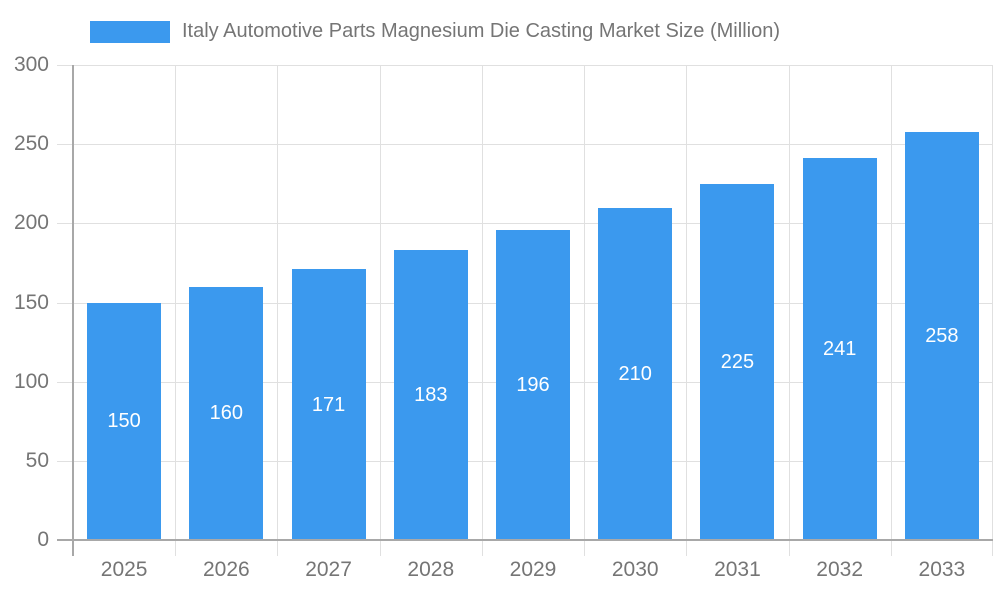  What do you see at coordinates (942, 569) in the screenshot?
I see `x-tick-label: 2033` at bounding box center [942, 569].